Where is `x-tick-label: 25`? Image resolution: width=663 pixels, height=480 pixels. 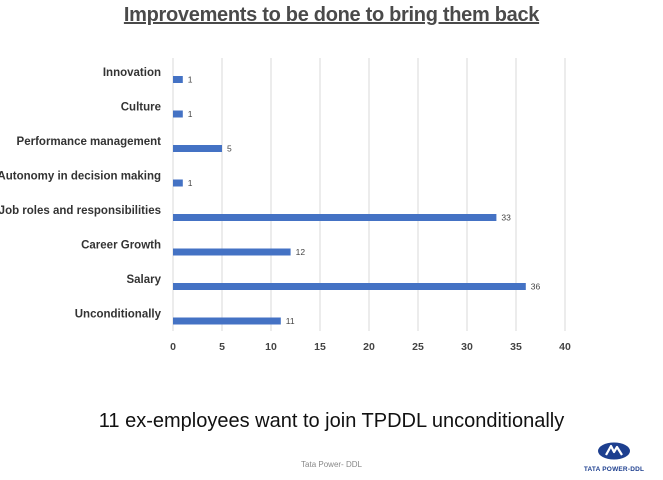
x-tick-label: 25 is located at coordinates (418, 347).